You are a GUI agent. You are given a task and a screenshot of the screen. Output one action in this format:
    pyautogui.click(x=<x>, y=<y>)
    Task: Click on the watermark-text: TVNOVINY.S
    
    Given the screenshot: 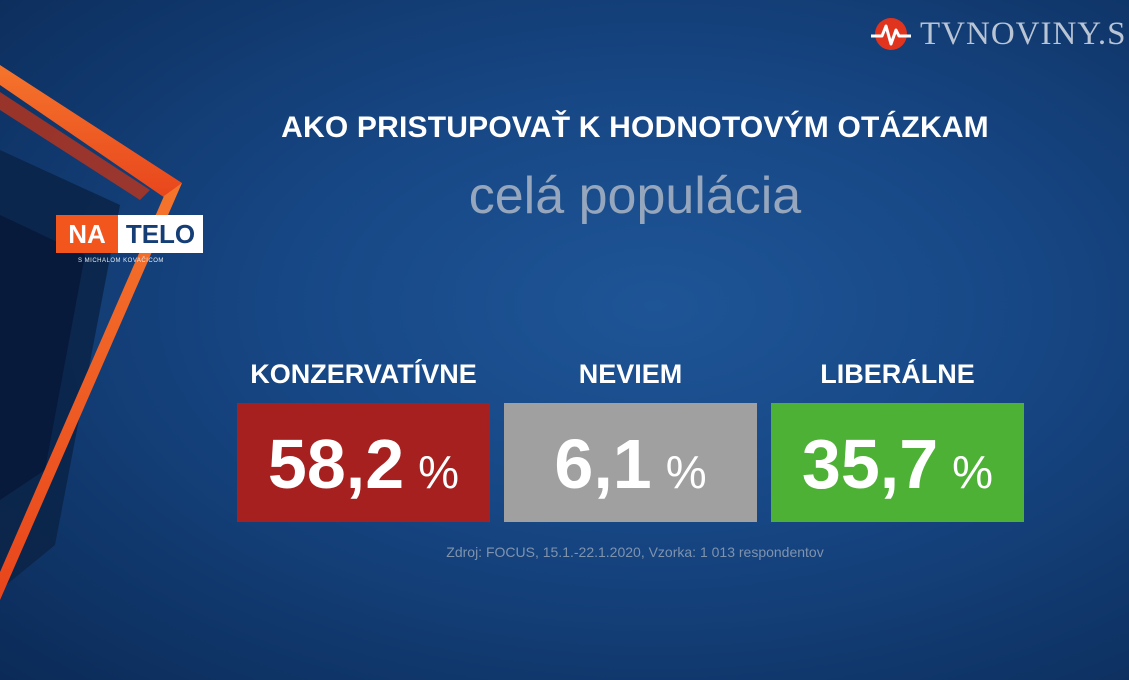 What is the action you would take?
    pyautogui.click(x=1023, y=33)
    